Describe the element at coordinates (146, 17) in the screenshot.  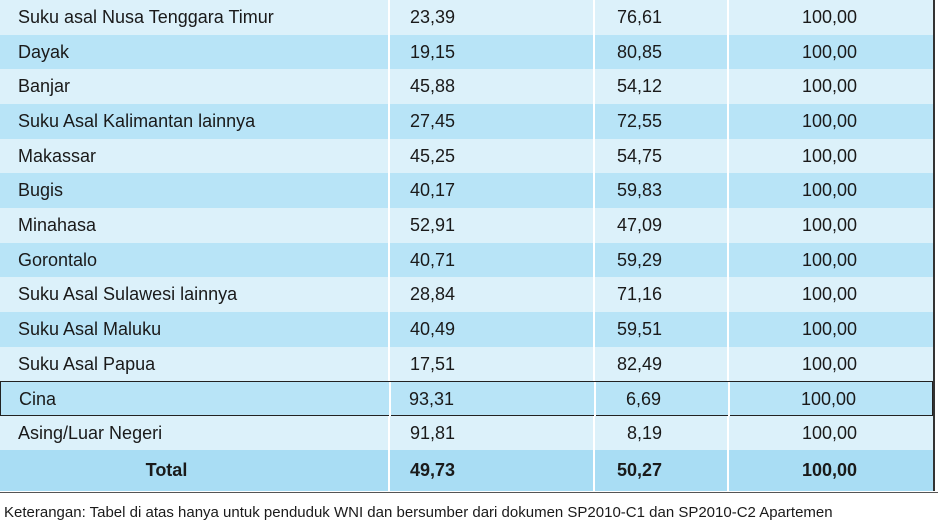
I see `row-label: Suku asal Nusa Tenggara Timur` at that location.